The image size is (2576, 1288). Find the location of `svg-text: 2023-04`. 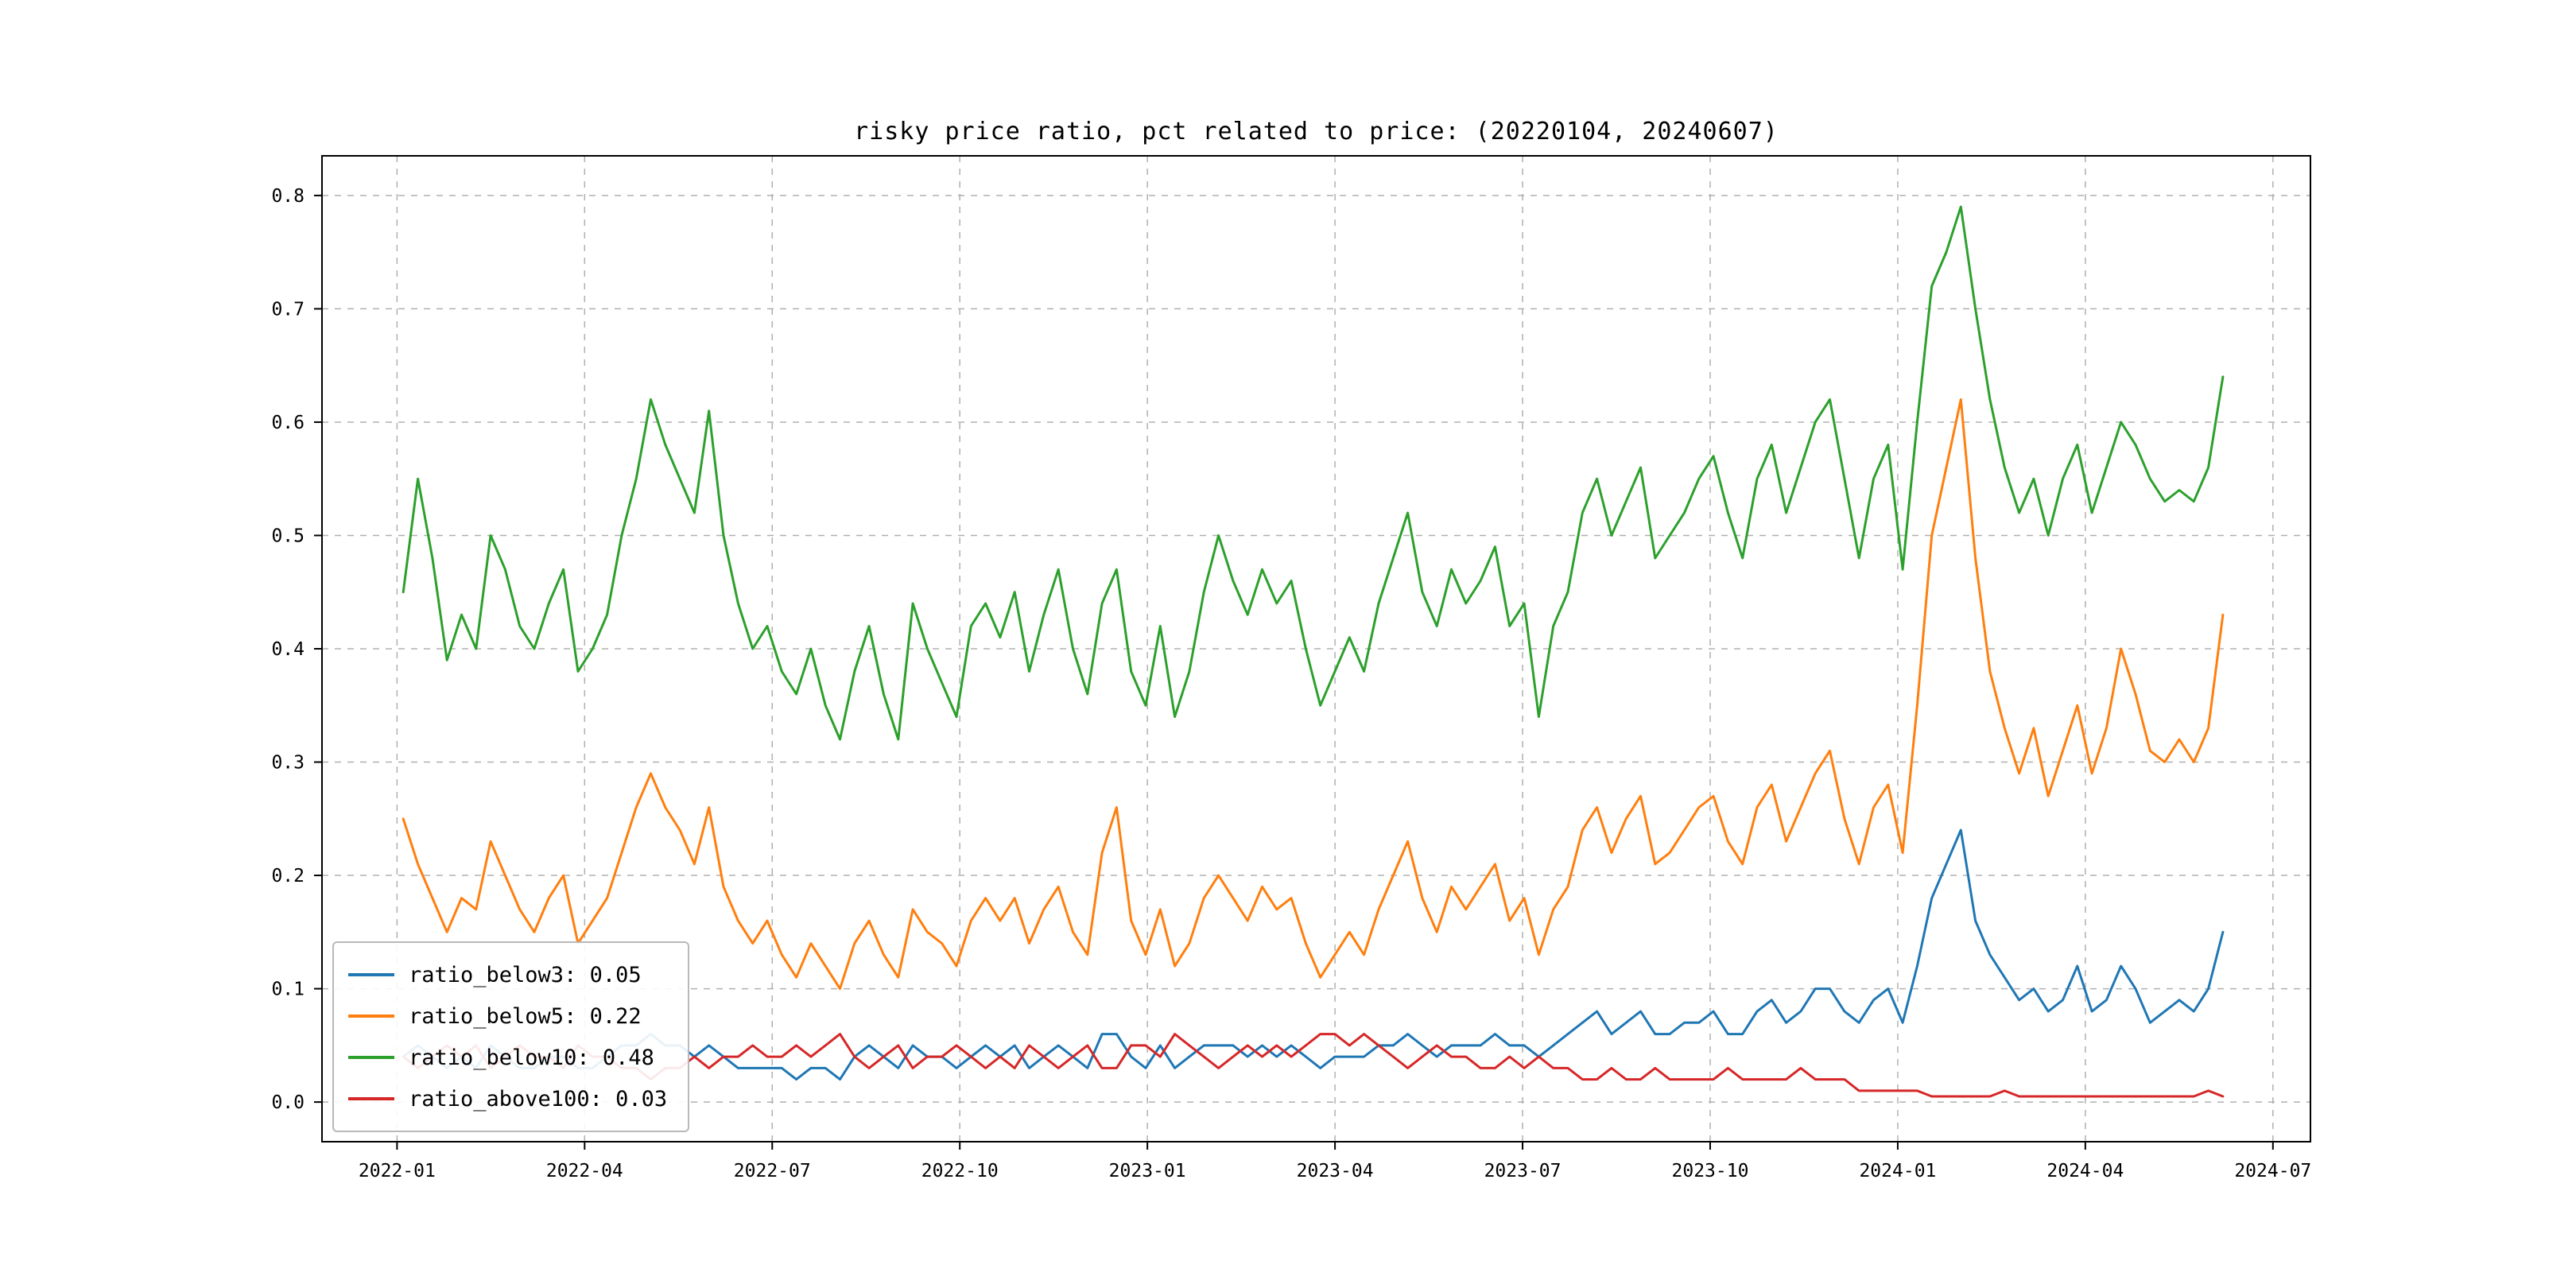

svg-text: 2023-04 is located at coordinates (1335, 1171).